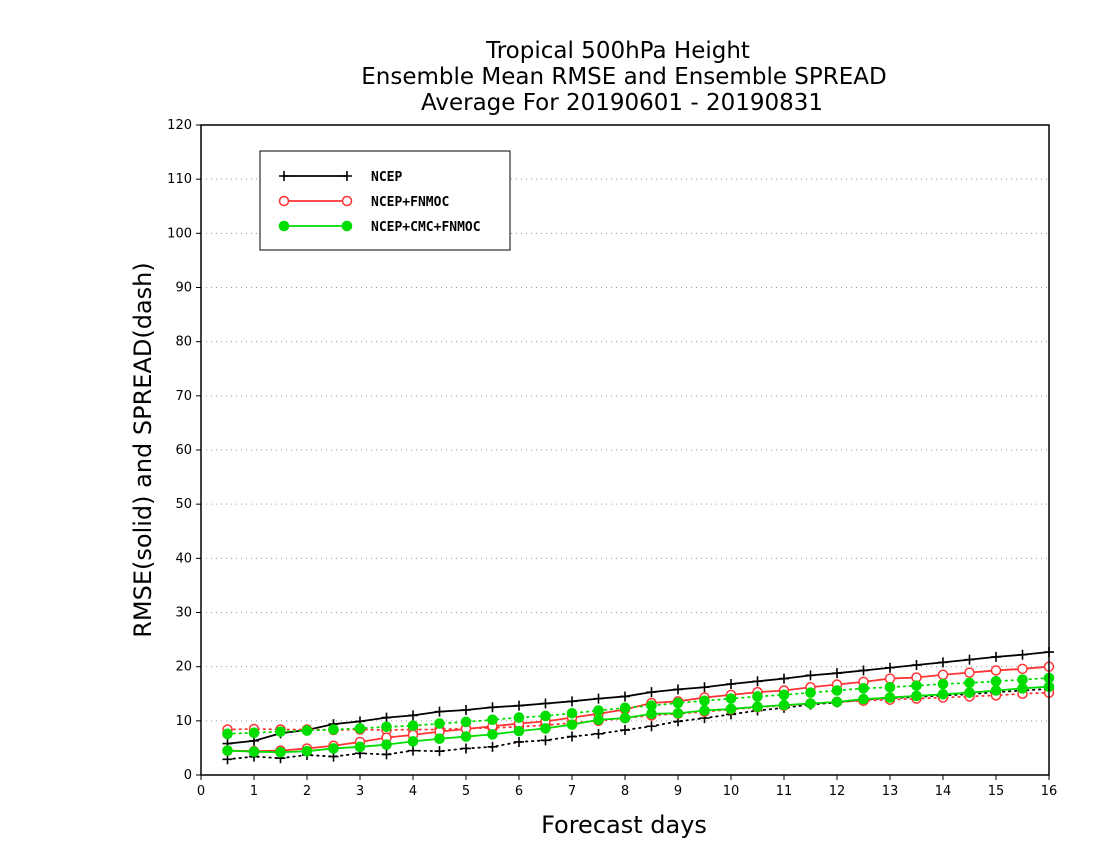  Describe the element at coordinates (784, 791) in the screenshot. I see `x-tick-label: 11` at that location.